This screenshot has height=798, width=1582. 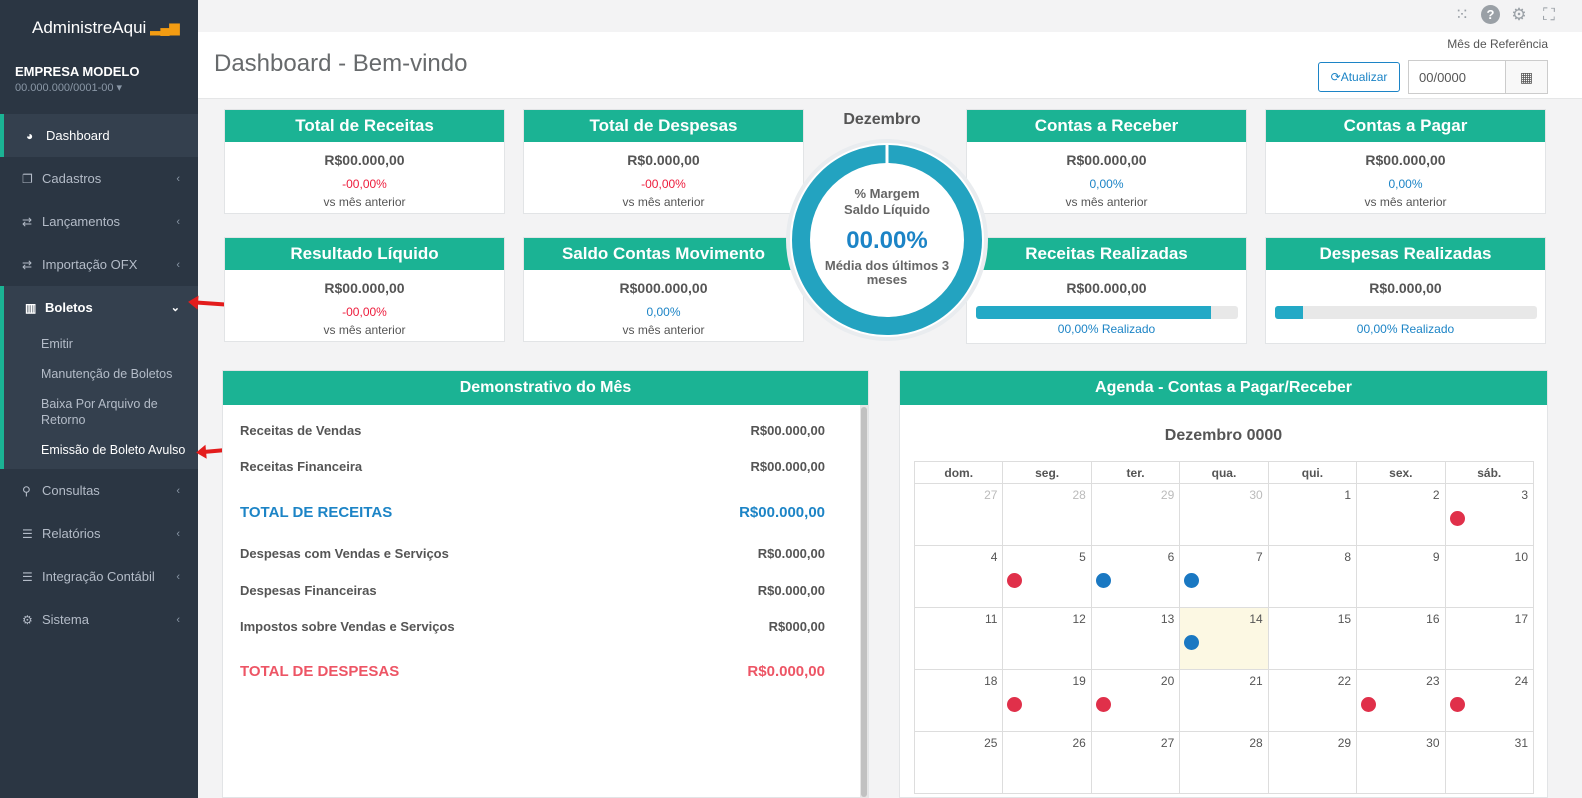 What do you see at coordinates (1401, 700) in the screenshot?
I see `calendar-day: 23` at bounding box center [1401, 700].